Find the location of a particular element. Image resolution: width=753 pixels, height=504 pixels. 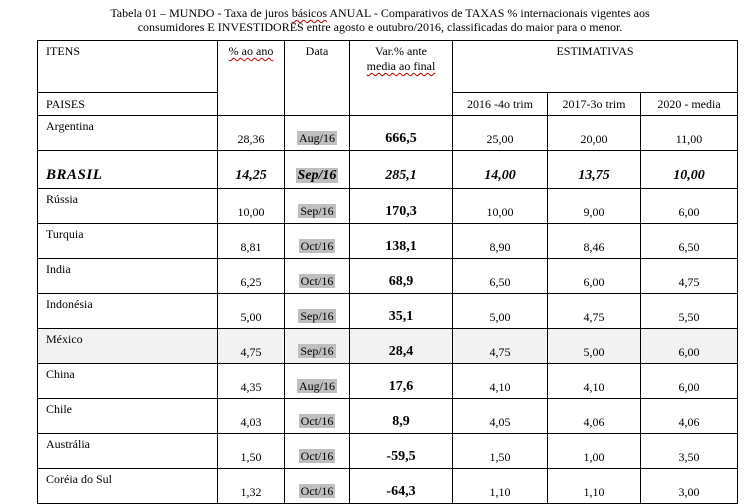

est-2016: 4,10 is located at coordinates (500, 381).